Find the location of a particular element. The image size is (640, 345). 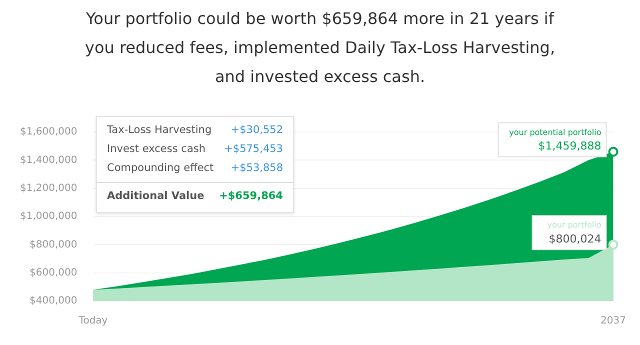

annotation: +$575,453 is located at coordinates (253, 149).